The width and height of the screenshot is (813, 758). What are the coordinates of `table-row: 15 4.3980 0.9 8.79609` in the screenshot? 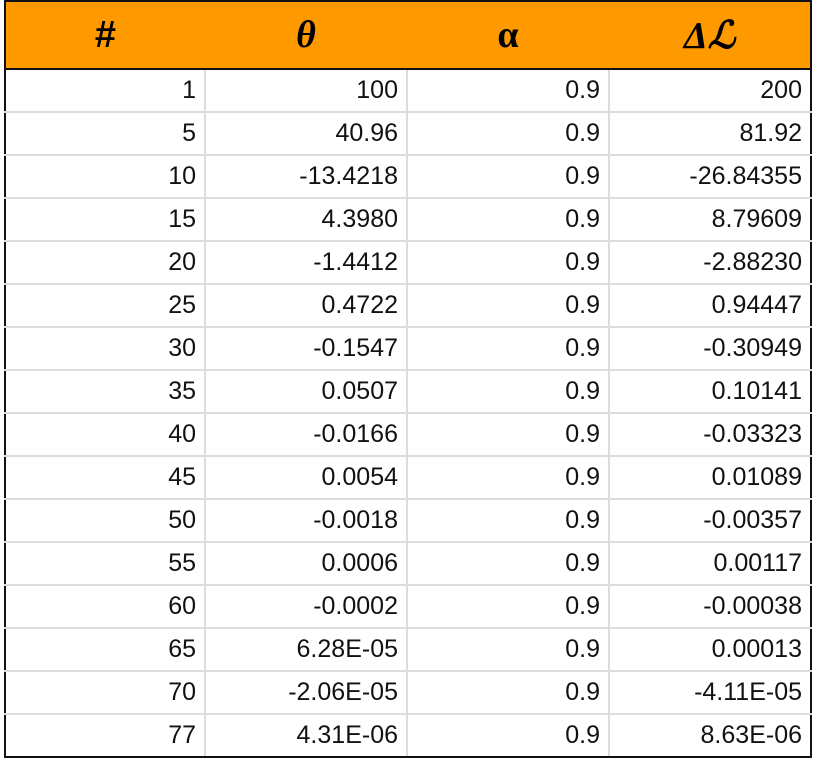 It's located at (408, 220).